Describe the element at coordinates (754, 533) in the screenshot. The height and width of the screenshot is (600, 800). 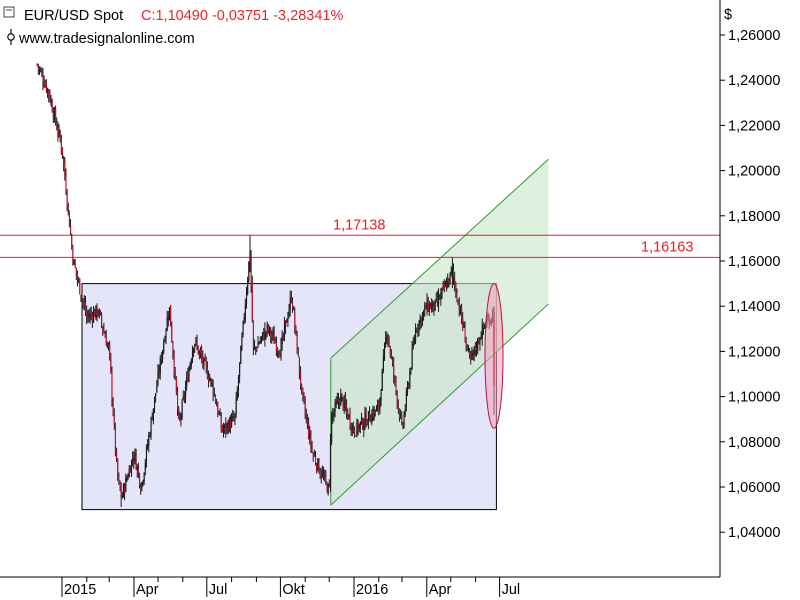
I see `y-tick-label: 1,04000` at that location.